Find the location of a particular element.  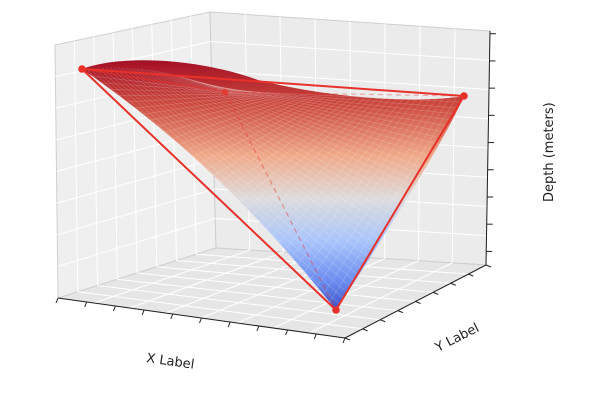

x-axis is located at coordinates (200, 320).